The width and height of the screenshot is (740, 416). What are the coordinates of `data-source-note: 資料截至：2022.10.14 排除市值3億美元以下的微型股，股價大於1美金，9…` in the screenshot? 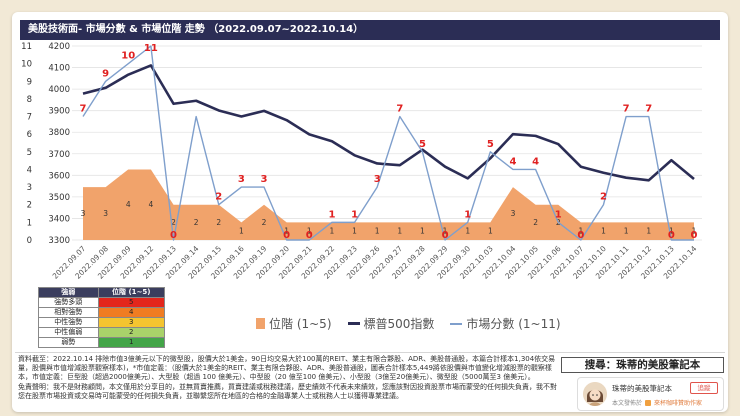 It's located at (287, 368).